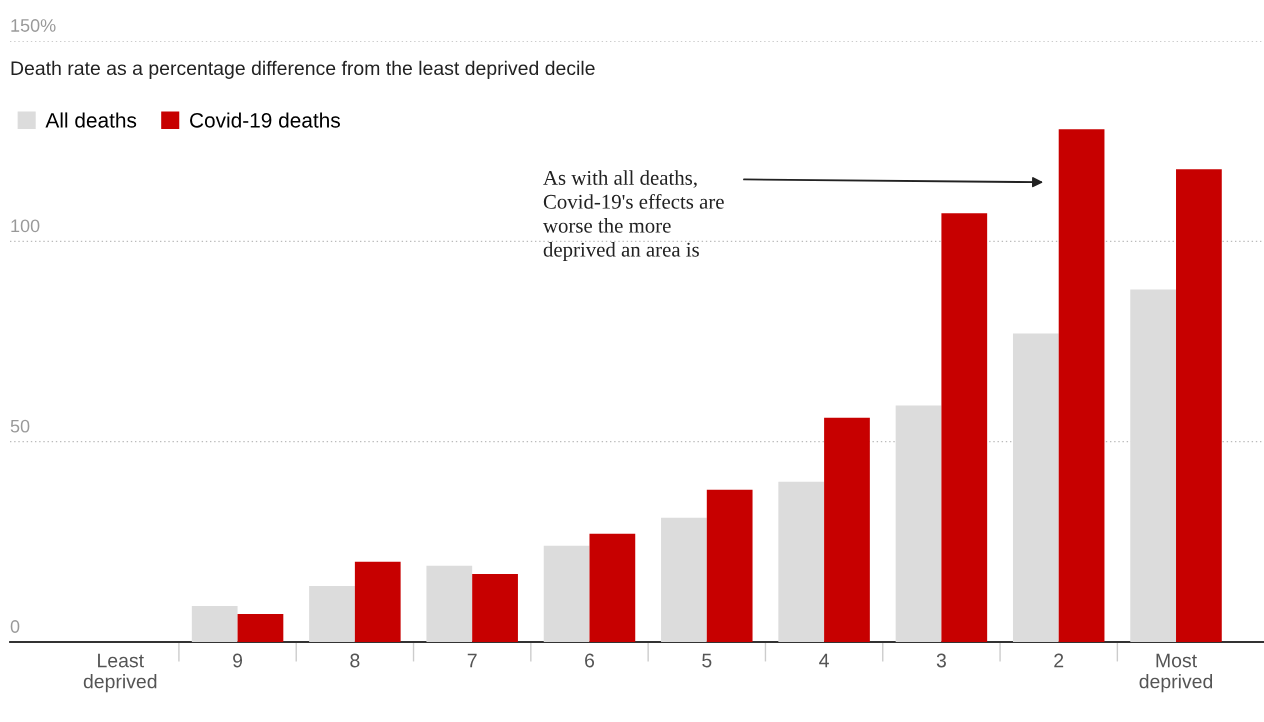 The image size is (1264, 722). What do you see at coordinates (1059, 660) in the screenshot?
I see `x-tick-label: 2` at bounding box center [1059, 660].